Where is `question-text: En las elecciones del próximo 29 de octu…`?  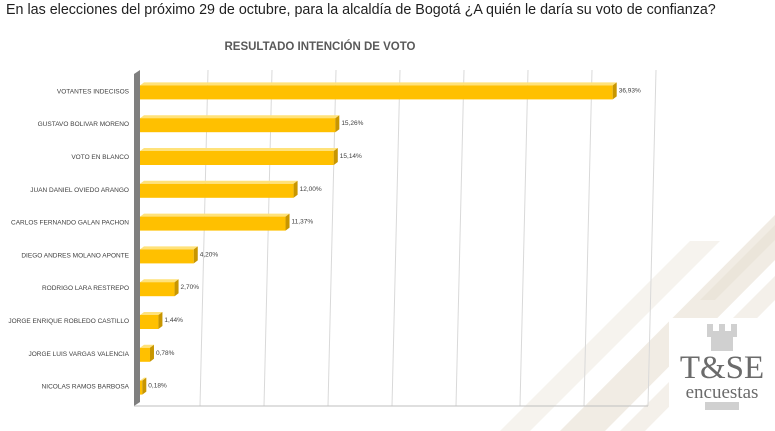
question-text: En las elecciones del próximo 29 de octu… is located at coordinates (361, 10).